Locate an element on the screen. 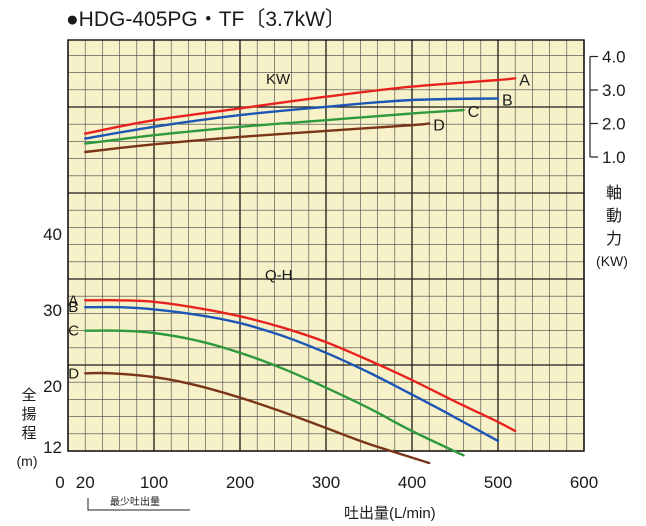 The height and width of the screenshot is (526, 646). kw-curve-label-c: C is located at coordinates (474, 112).